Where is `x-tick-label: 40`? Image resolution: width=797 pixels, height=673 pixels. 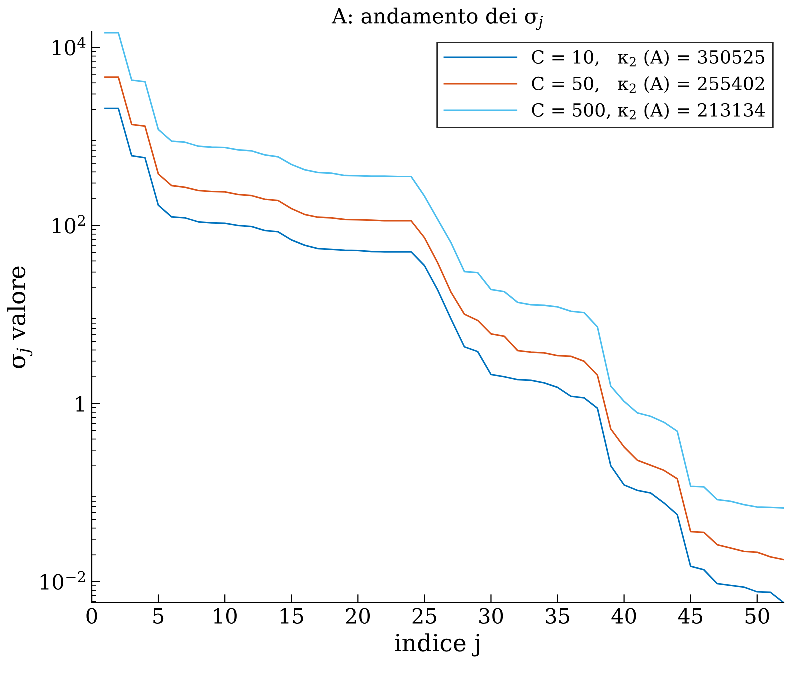
x-tick-label: 40 is located at coordinates (624, 616).